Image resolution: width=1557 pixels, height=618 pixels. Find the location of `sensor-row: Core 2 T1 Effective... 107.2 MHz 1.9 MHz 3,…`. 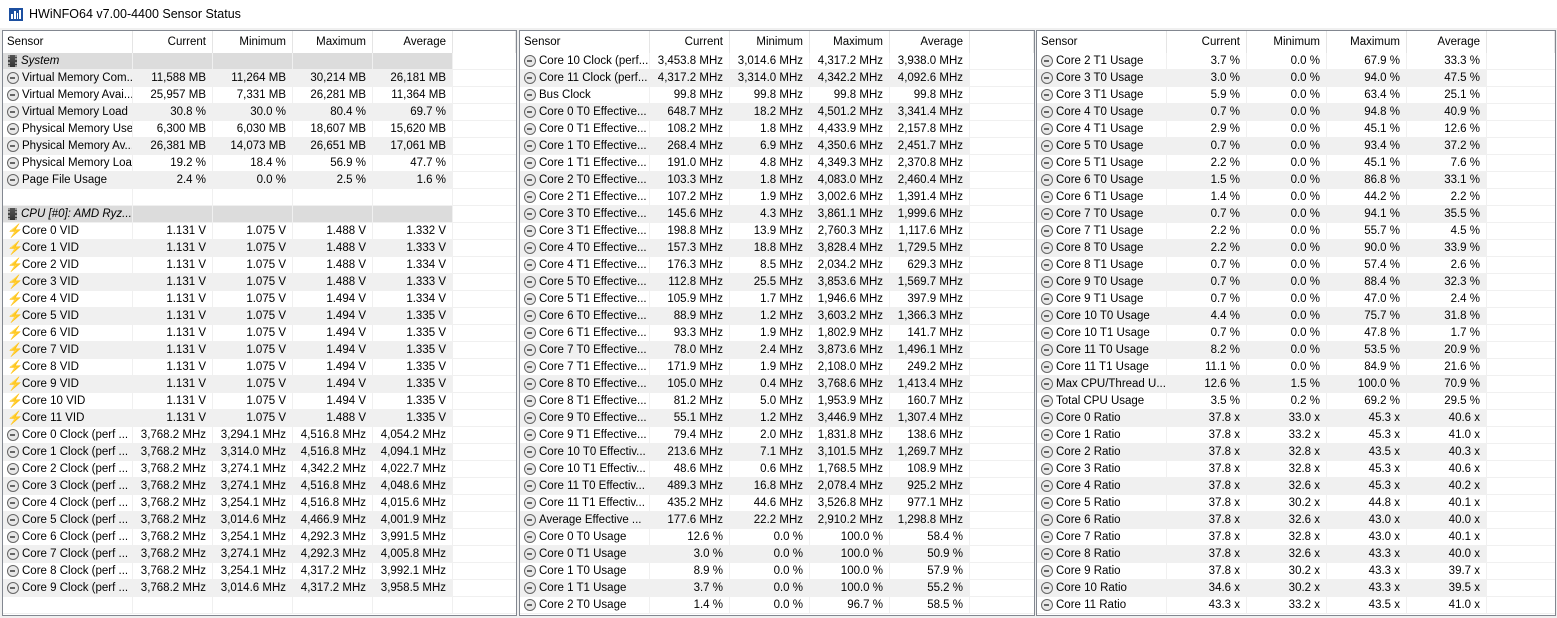

sensor-row: Core 2 T1 Effective... 107.2 MHz 1.9 MHz 3,… is located at coordinates (777, 197).